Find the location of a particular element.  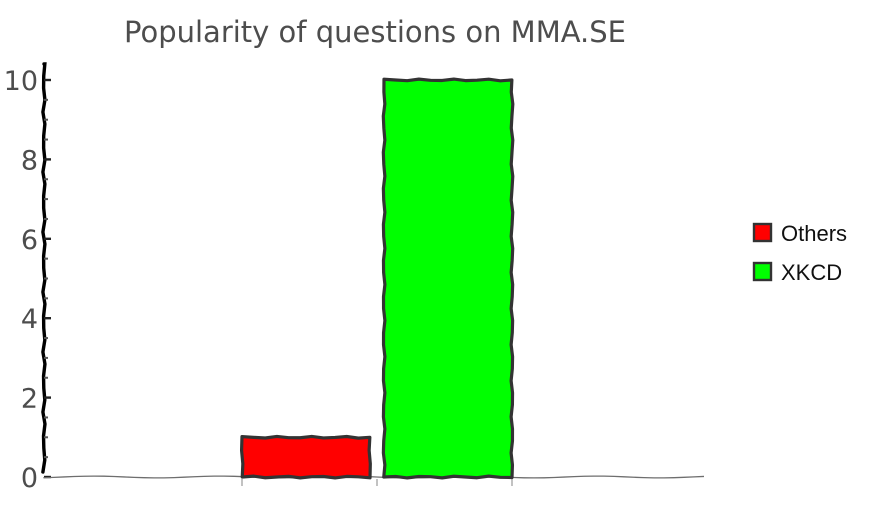

legend: Others XKCD is located at coordinates (799, 253).